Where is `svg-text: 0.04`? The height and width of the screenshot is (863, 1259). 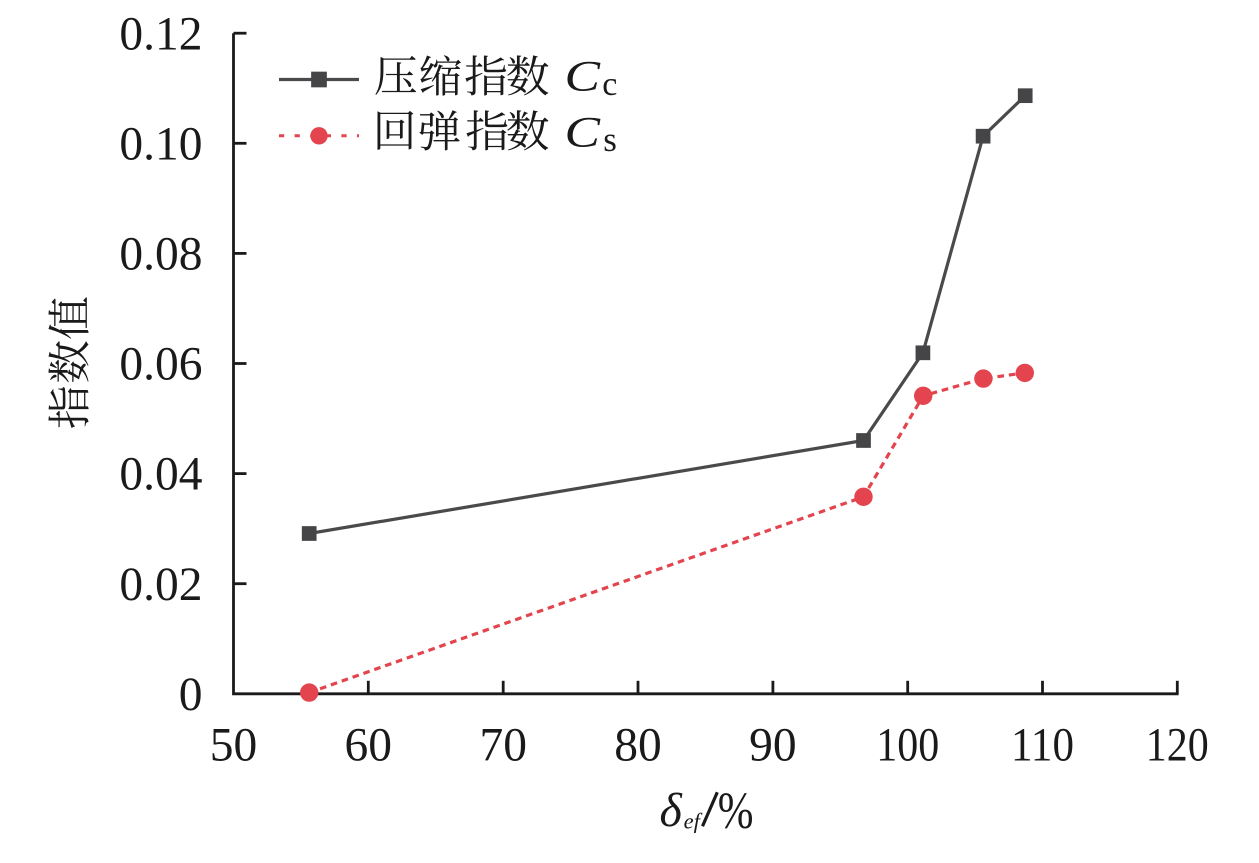 svg-text: 0.04 is located at coordinates (160, 475).